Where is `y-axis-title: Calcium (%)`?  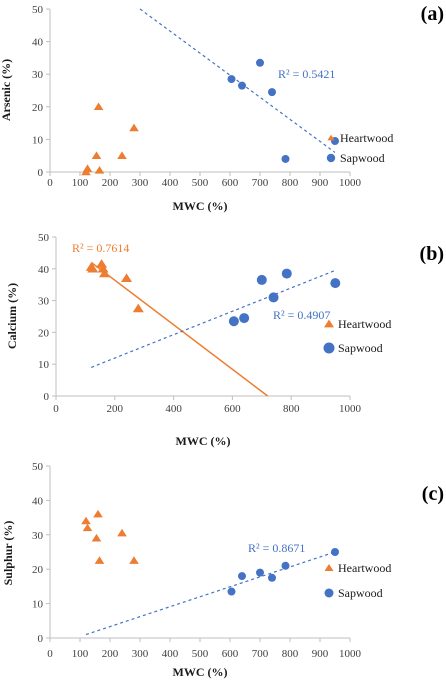
y-axis-title: Calcium (%) is located at coordinates (12, 316).